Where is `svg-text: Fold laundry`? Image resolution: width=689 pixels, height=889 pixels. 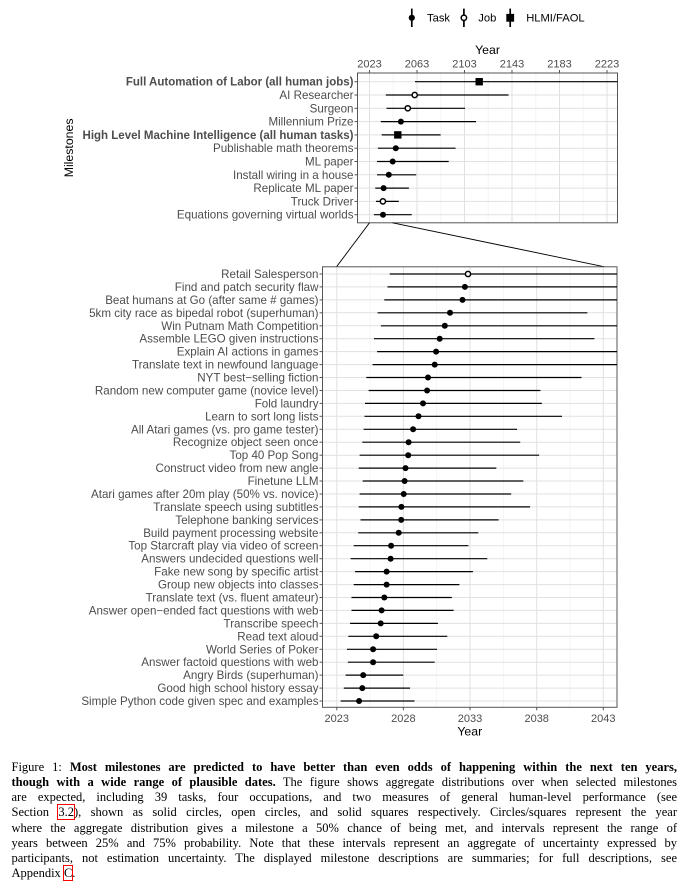
svg-text: Fold laundry is located at coordinates (287, 403).